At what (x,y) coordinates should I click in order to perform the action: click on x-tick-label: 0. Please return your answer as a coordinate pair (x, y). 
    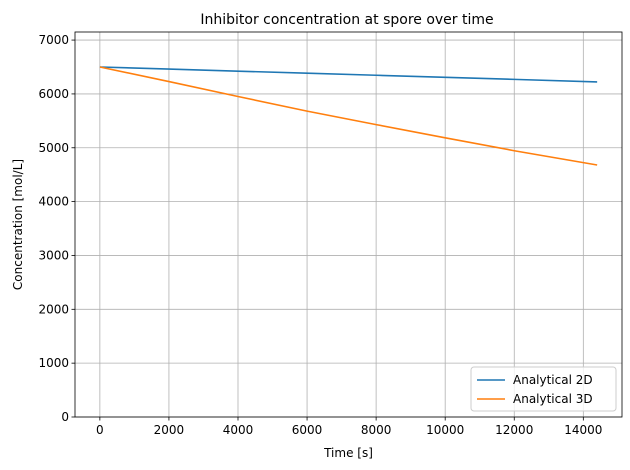
    Looking at the image, I should click on (100, 430).